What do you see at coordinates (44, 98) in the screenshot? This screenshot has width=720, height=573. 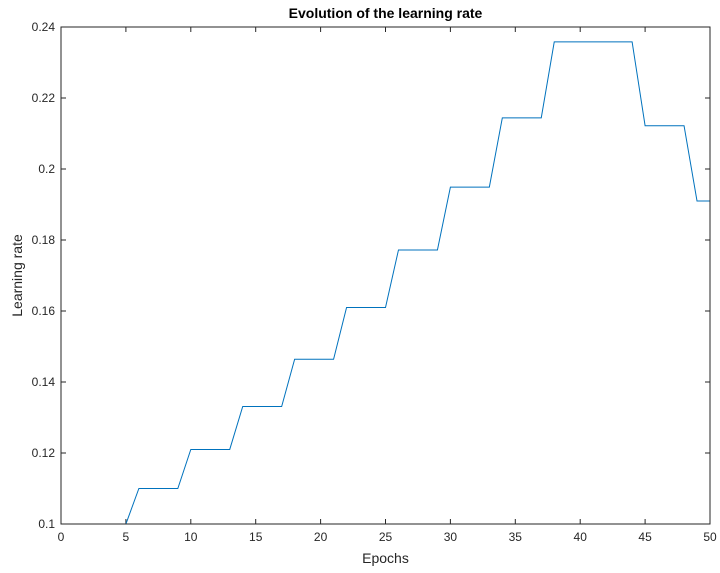 I see `y-tick-label: 0.22` at bounding box center [44, 98].